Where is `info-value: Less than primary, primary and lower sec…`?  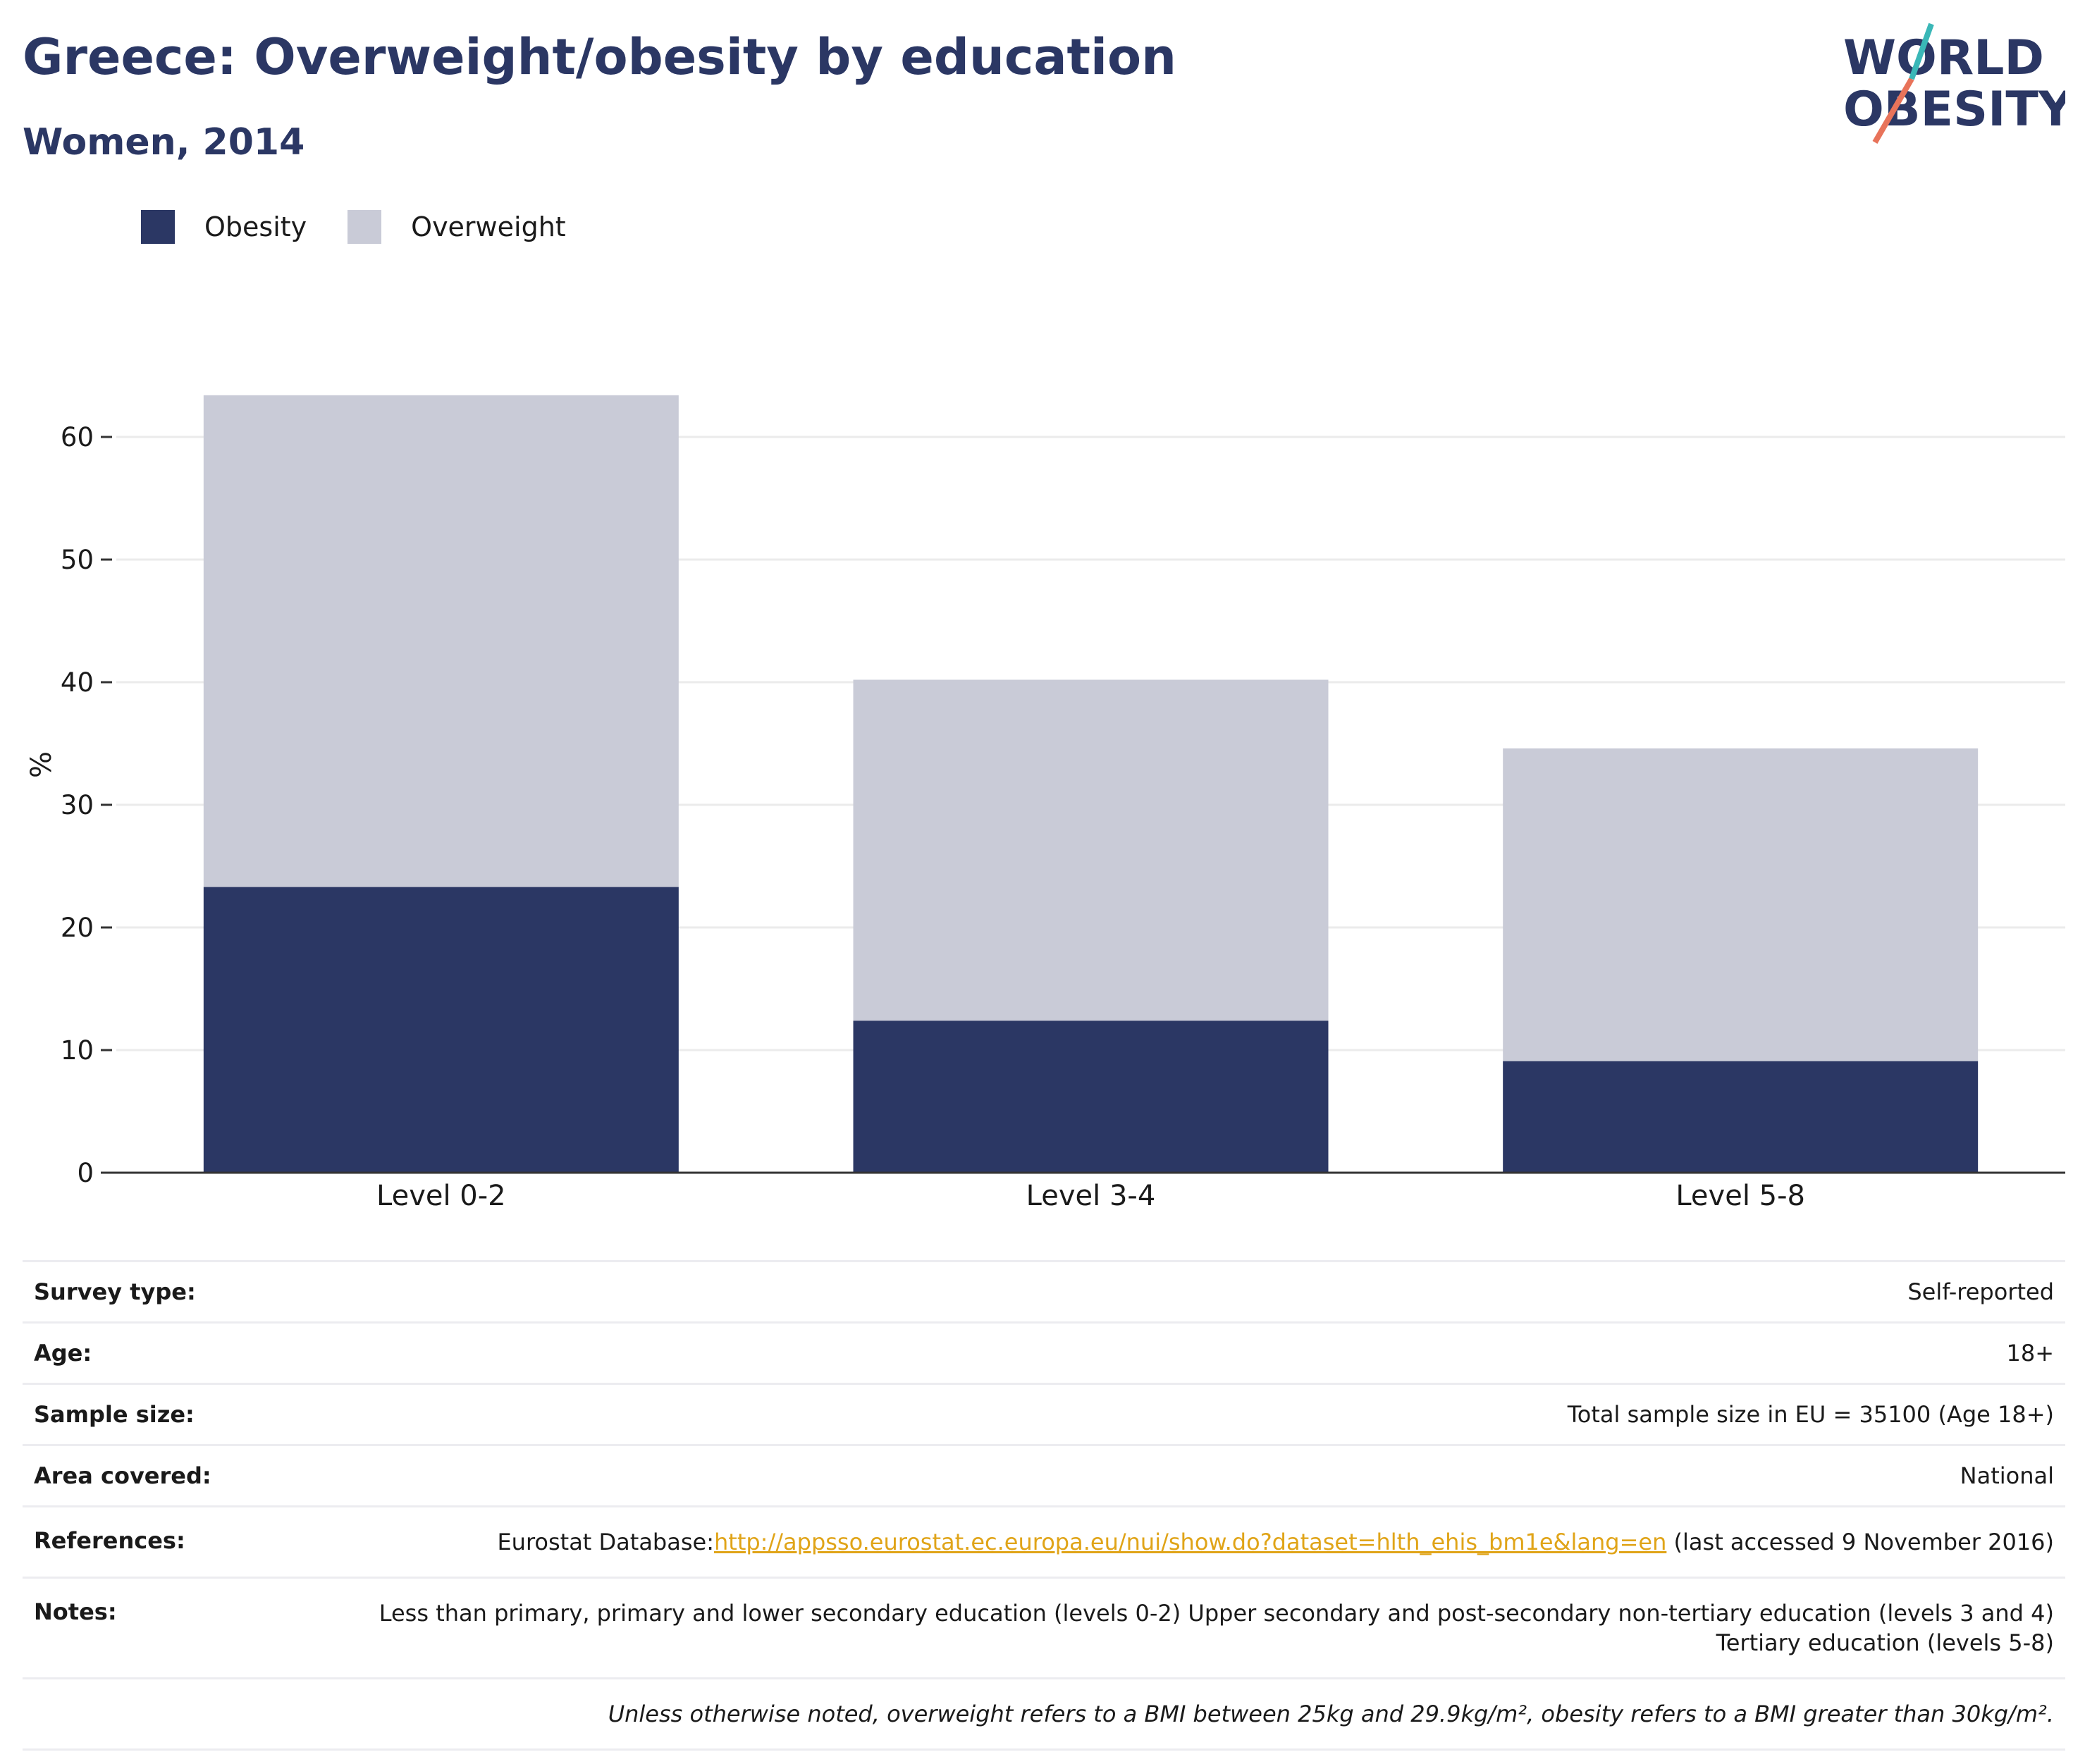 info-value: Less than primary, primary and lower sec… is located at coordinates (1216, 1628).